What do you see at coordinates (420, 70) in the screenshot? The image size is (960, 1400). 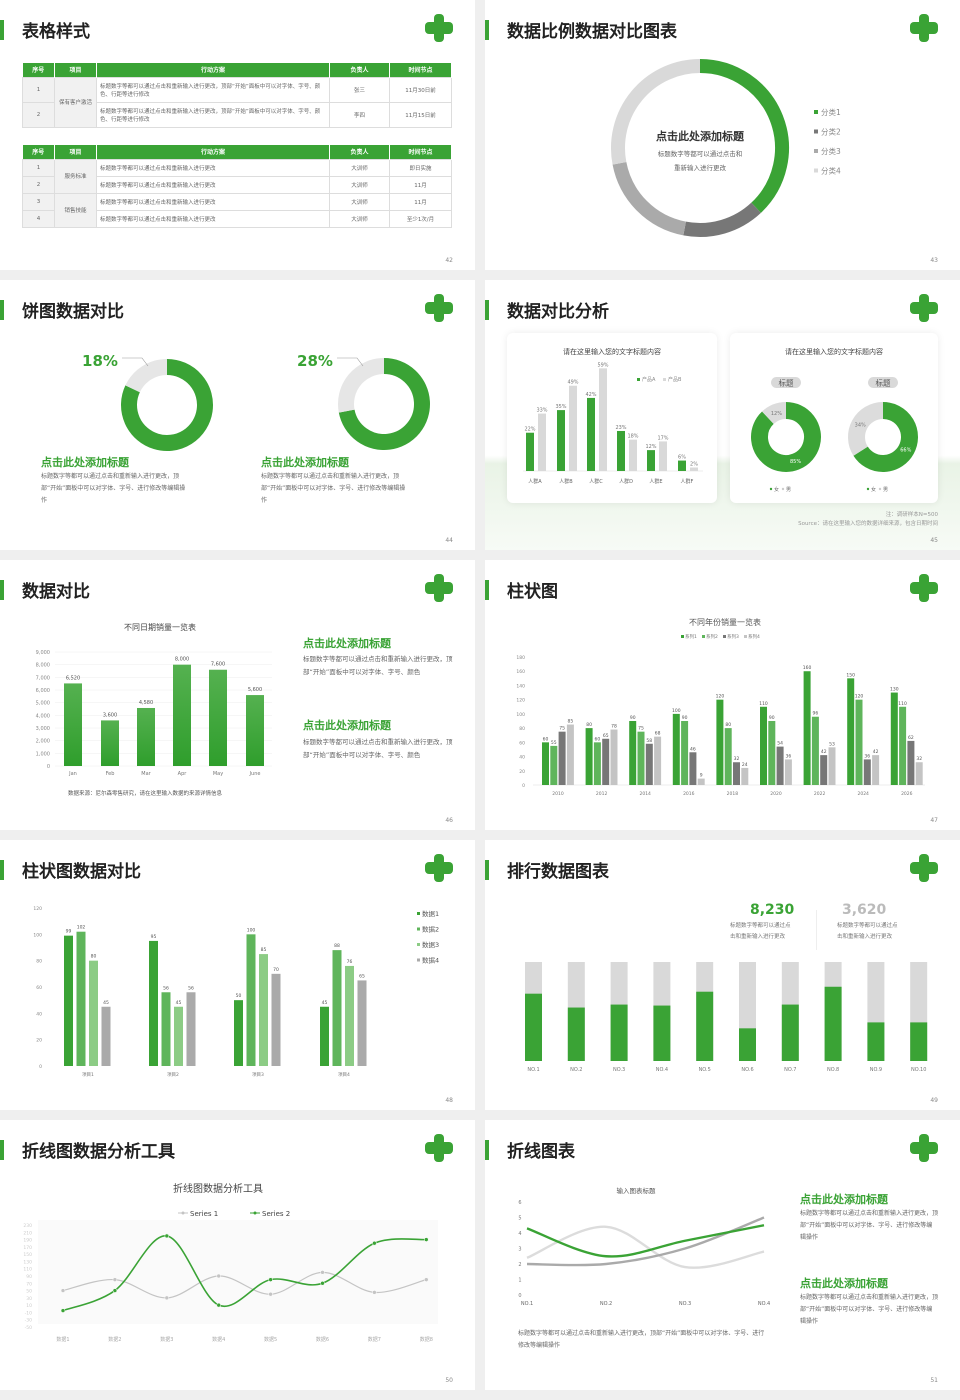 I see `th: 时间节点` at bounding box center [420, 70].